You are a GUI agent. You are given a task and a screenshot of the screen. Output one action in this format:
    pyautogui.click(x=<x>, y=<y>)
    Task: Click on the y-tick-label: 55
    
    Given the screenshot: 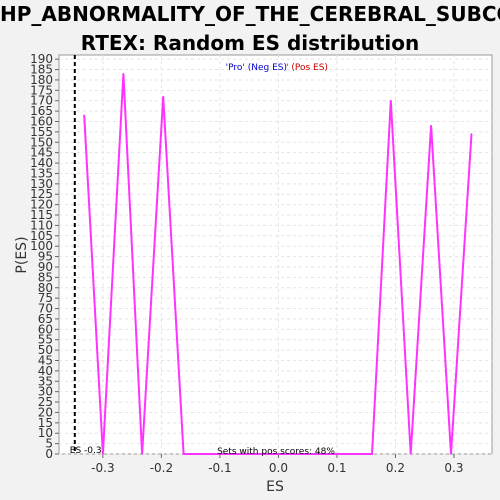 What is the action you would take?
    pyautogui.click(x=45, y=340)
    